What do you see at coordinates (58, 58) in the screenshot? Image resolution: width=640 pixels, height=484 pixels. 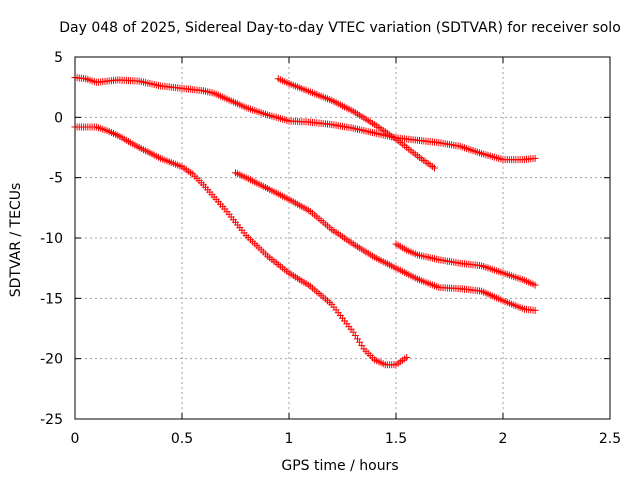 I see `y-tick-label: 5` at bounding box center [58, 58].